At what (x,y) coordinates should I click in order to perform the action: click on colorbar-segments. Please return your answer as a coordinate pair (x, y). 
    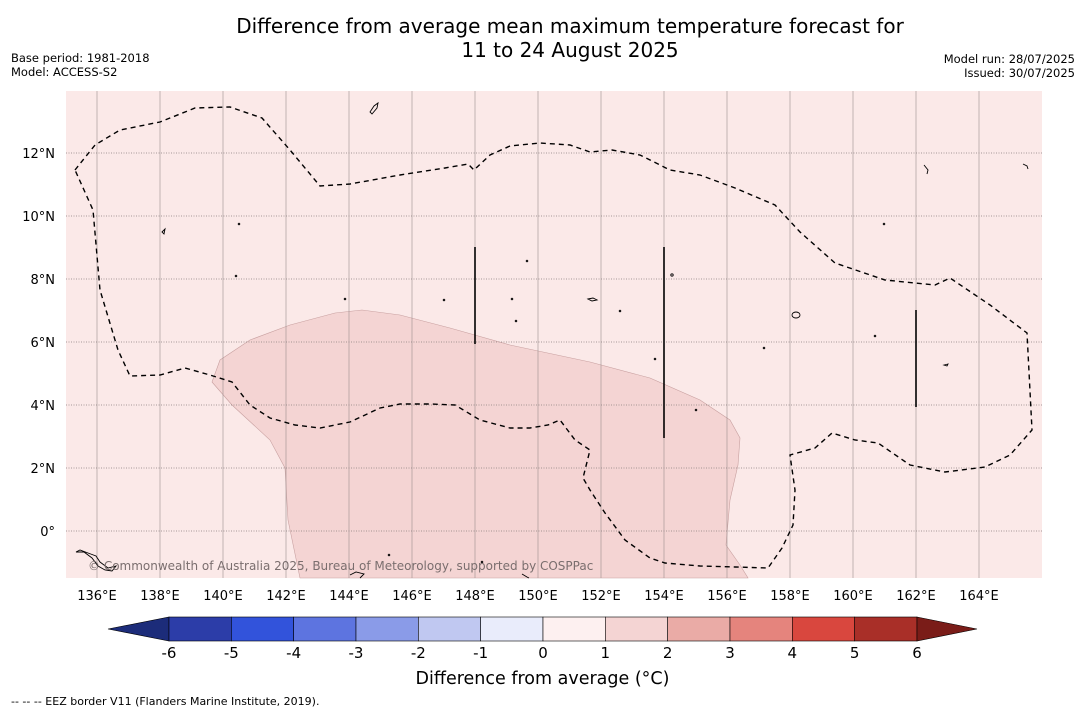
    Looking at the image, I should click on (543, 629).